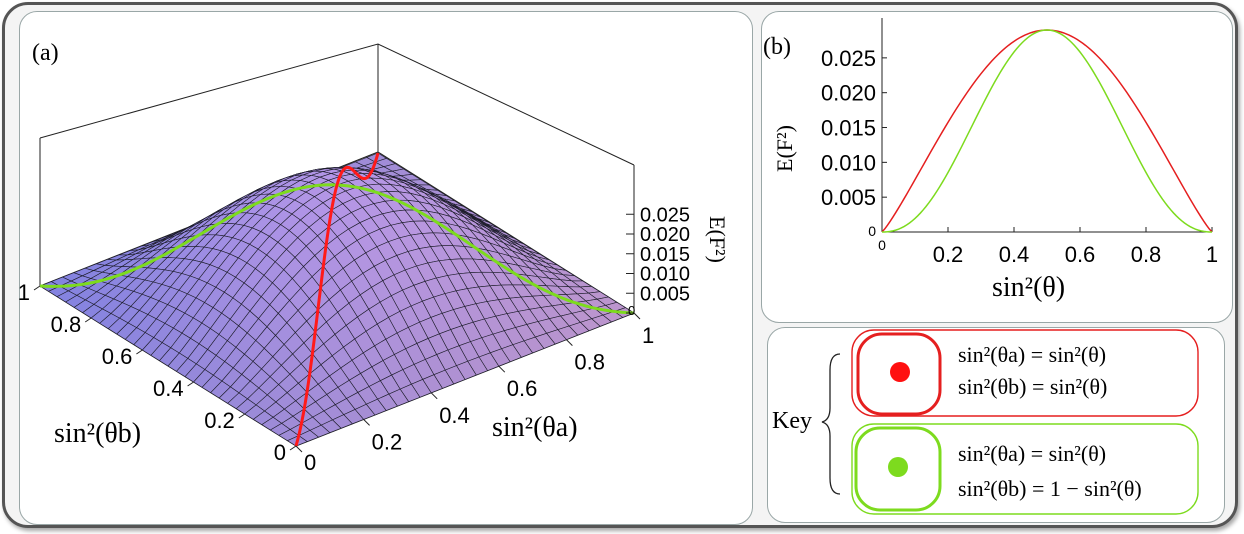  What do you see at coordinates (117, 356) in the screenshot?
I see `theta-b-tick-label: 0.6` at bounding box center [117, 356].